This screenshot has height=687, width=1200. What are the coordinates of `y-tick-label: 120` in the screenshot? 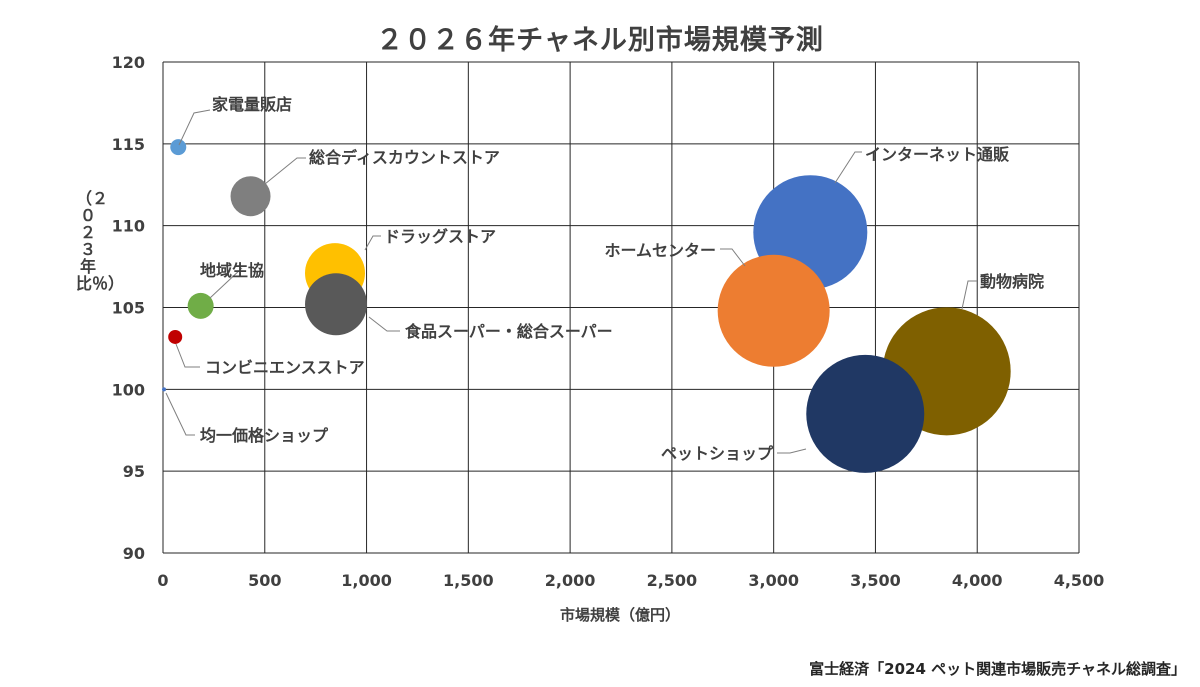 It's located at (128, 62).